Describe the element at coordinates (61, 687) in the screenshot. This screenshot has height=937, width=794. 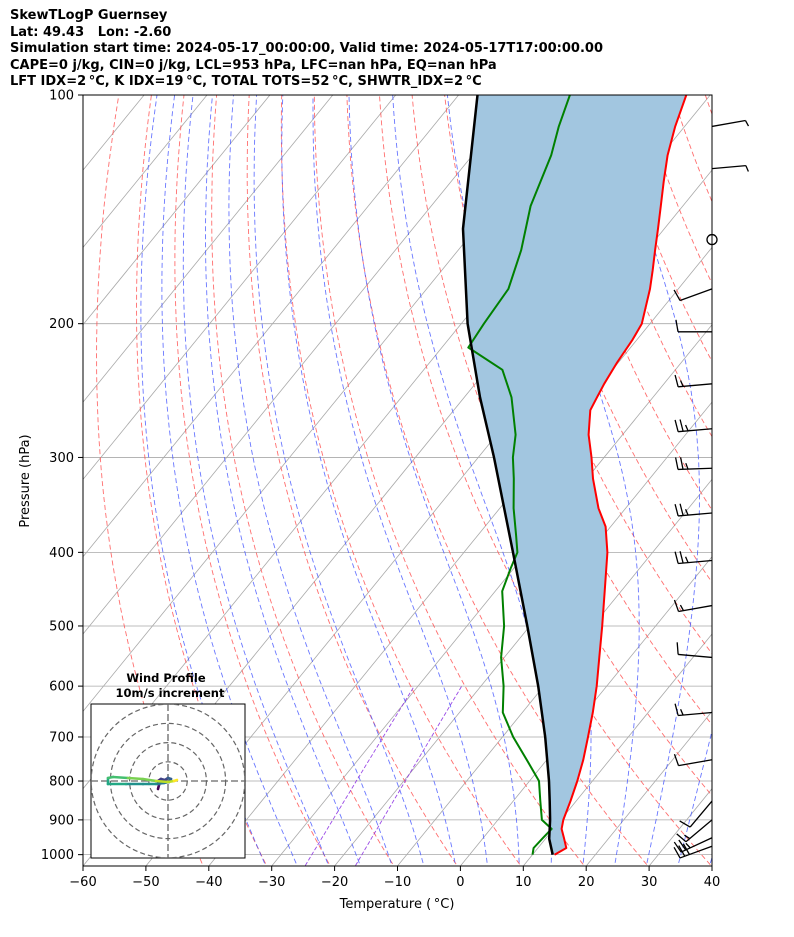
I see `y-tick-label: 600` at that location.